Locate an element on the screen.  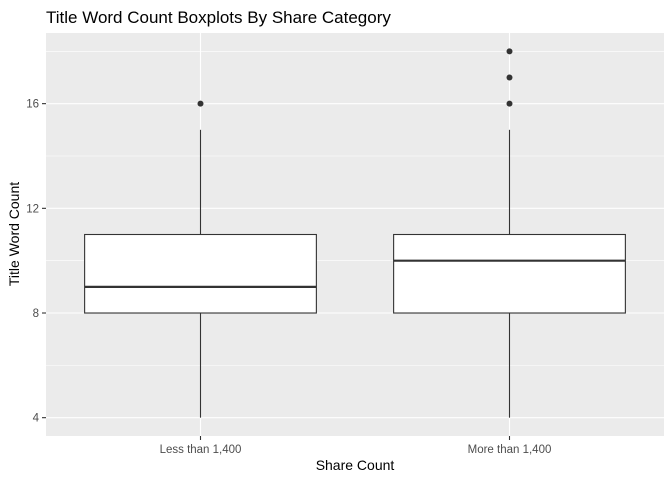
y-axis-ticks: 4 8 12 16 is located at coordinates (36, 262).